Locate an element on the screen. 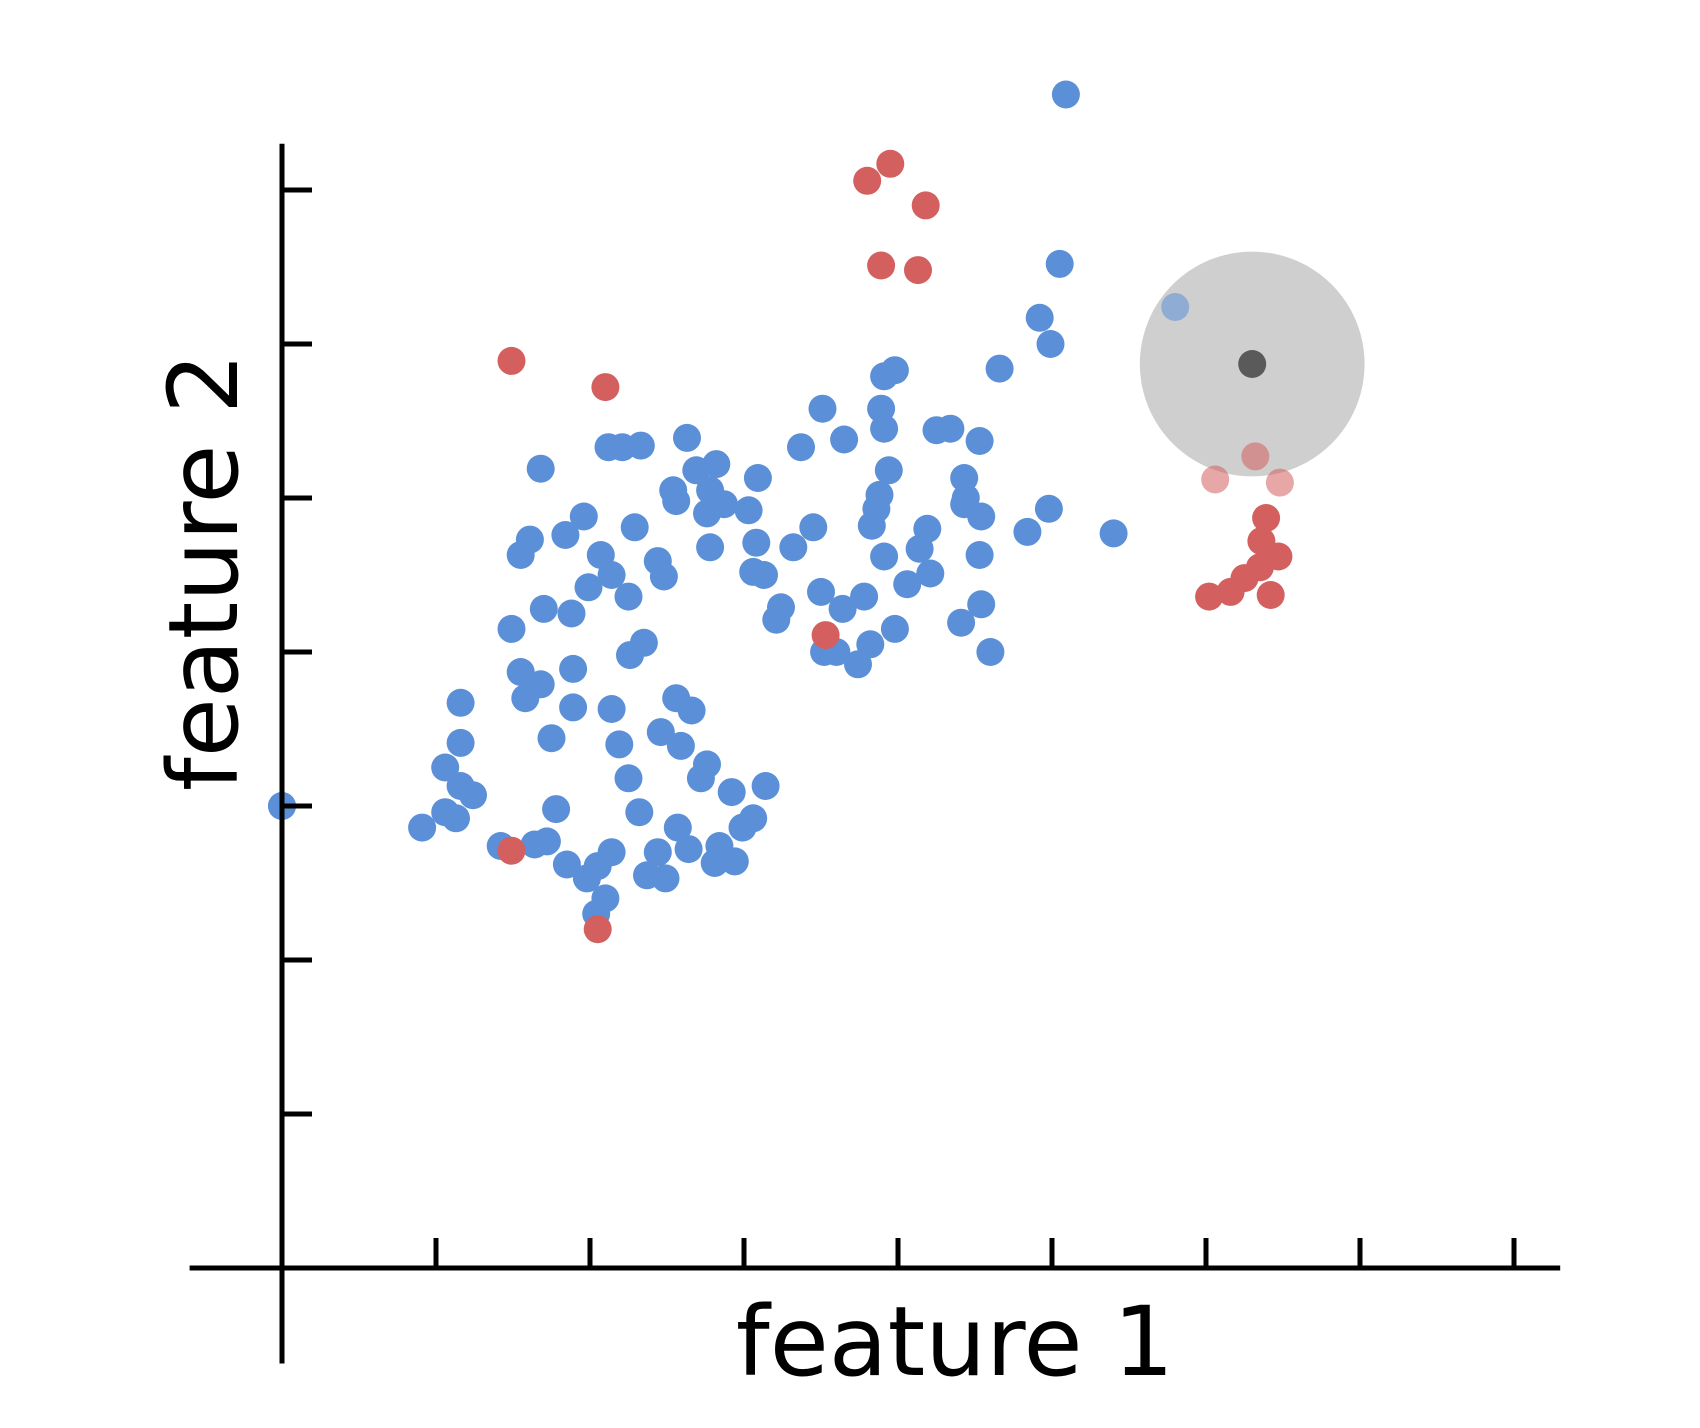 This screenshot has height=1428, width=1700. y-axis-label: feature 2 is located at coordinates (204, 572).